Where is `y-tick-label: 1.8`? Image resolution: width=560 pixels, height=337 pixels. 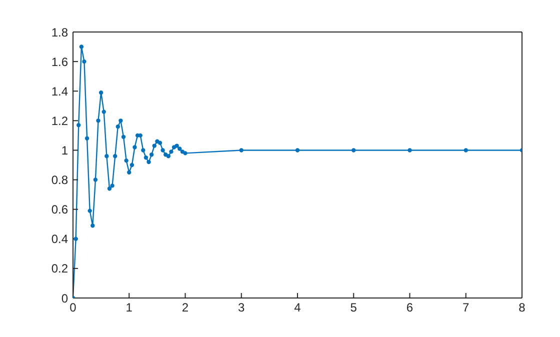 y-tick-label: 1.8 is located at coordinates (59, 32).